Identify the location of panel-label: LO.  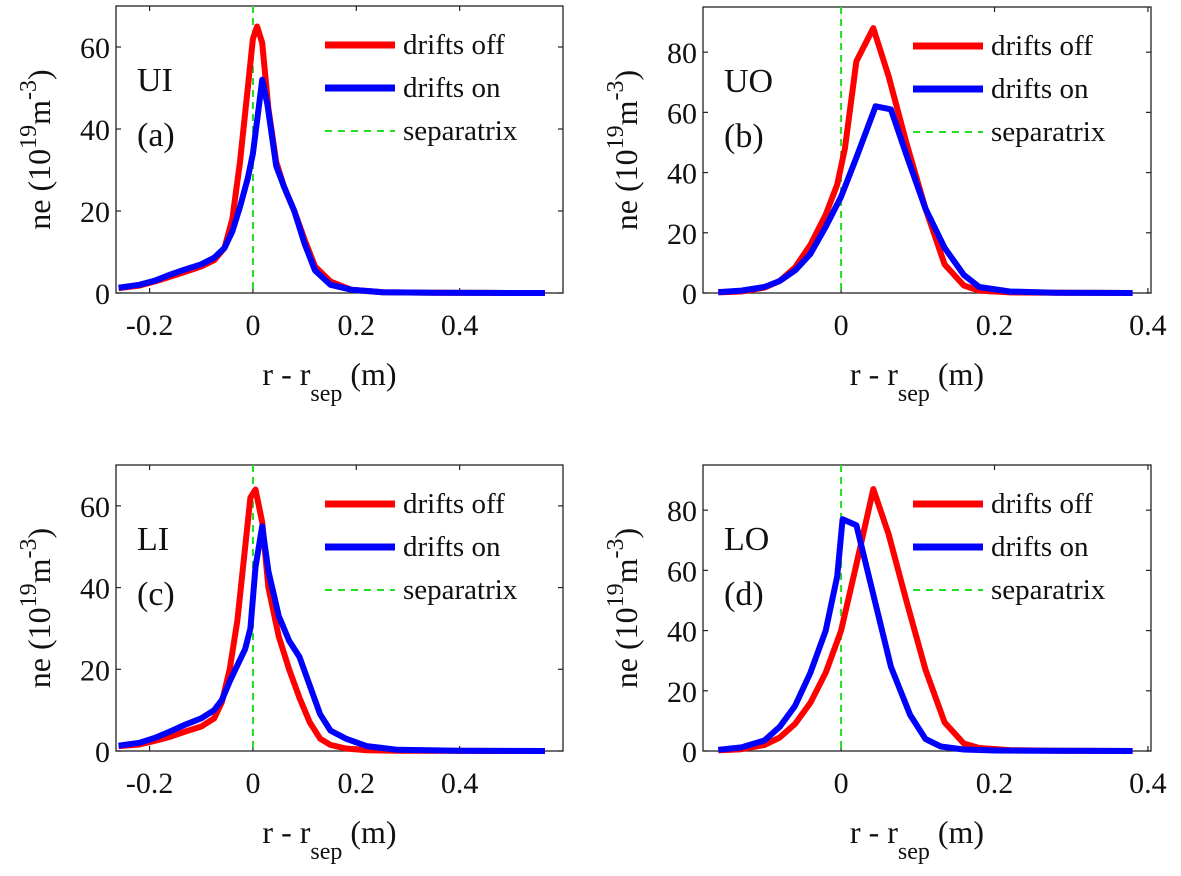
(746, 539).